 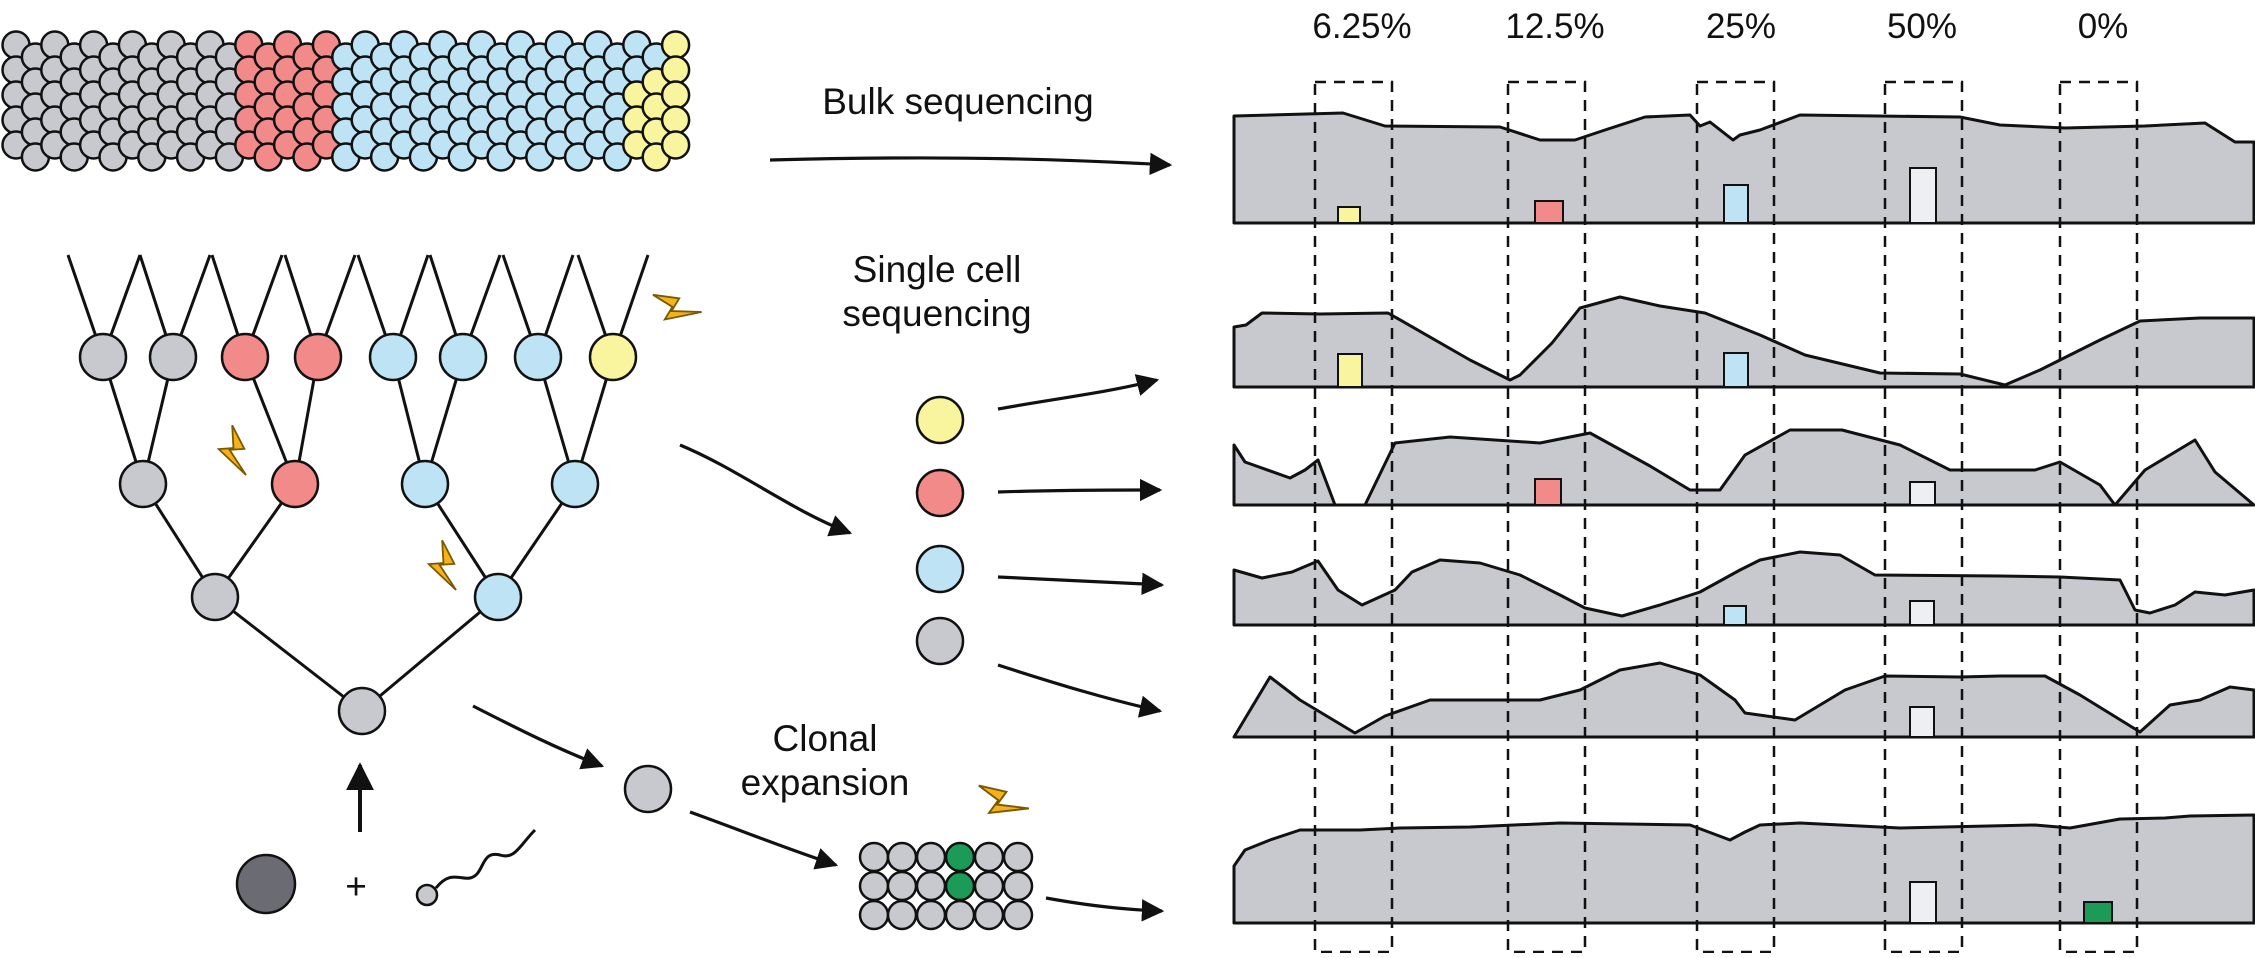 What do you see at coordinates (485, 858) in the screenshot?
I see `sperm-tail` at bounding box center [485, 858].